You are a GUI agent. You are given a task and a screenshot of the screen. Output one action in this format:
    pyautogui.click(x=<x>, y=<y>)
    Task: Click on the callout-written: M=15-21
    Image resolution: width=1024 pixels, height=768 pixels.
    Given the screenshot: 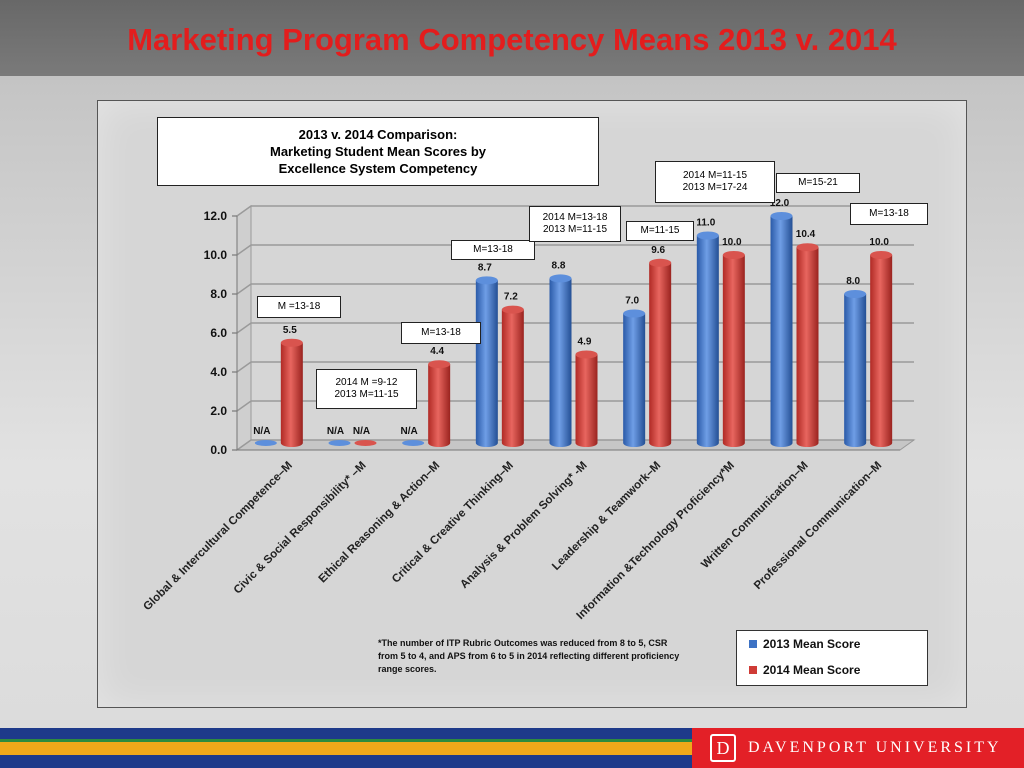 What is the action you would take?
    pyautogui.click(x=818, y=183)
    